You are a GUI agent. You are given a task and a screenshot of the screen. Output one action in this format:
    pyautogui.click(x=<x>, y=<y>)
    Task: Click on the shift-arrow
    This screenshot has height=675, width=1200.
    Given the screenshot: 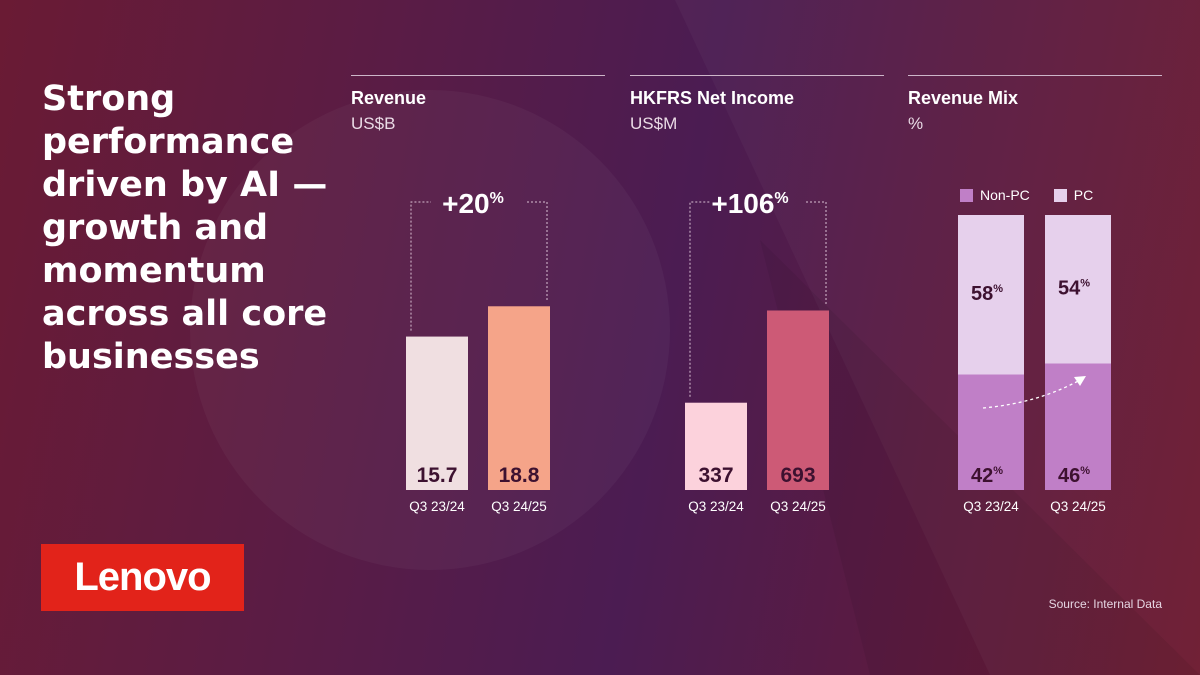 What is the action you would take?
    pyautogui.click(x=1031, y=394)
    